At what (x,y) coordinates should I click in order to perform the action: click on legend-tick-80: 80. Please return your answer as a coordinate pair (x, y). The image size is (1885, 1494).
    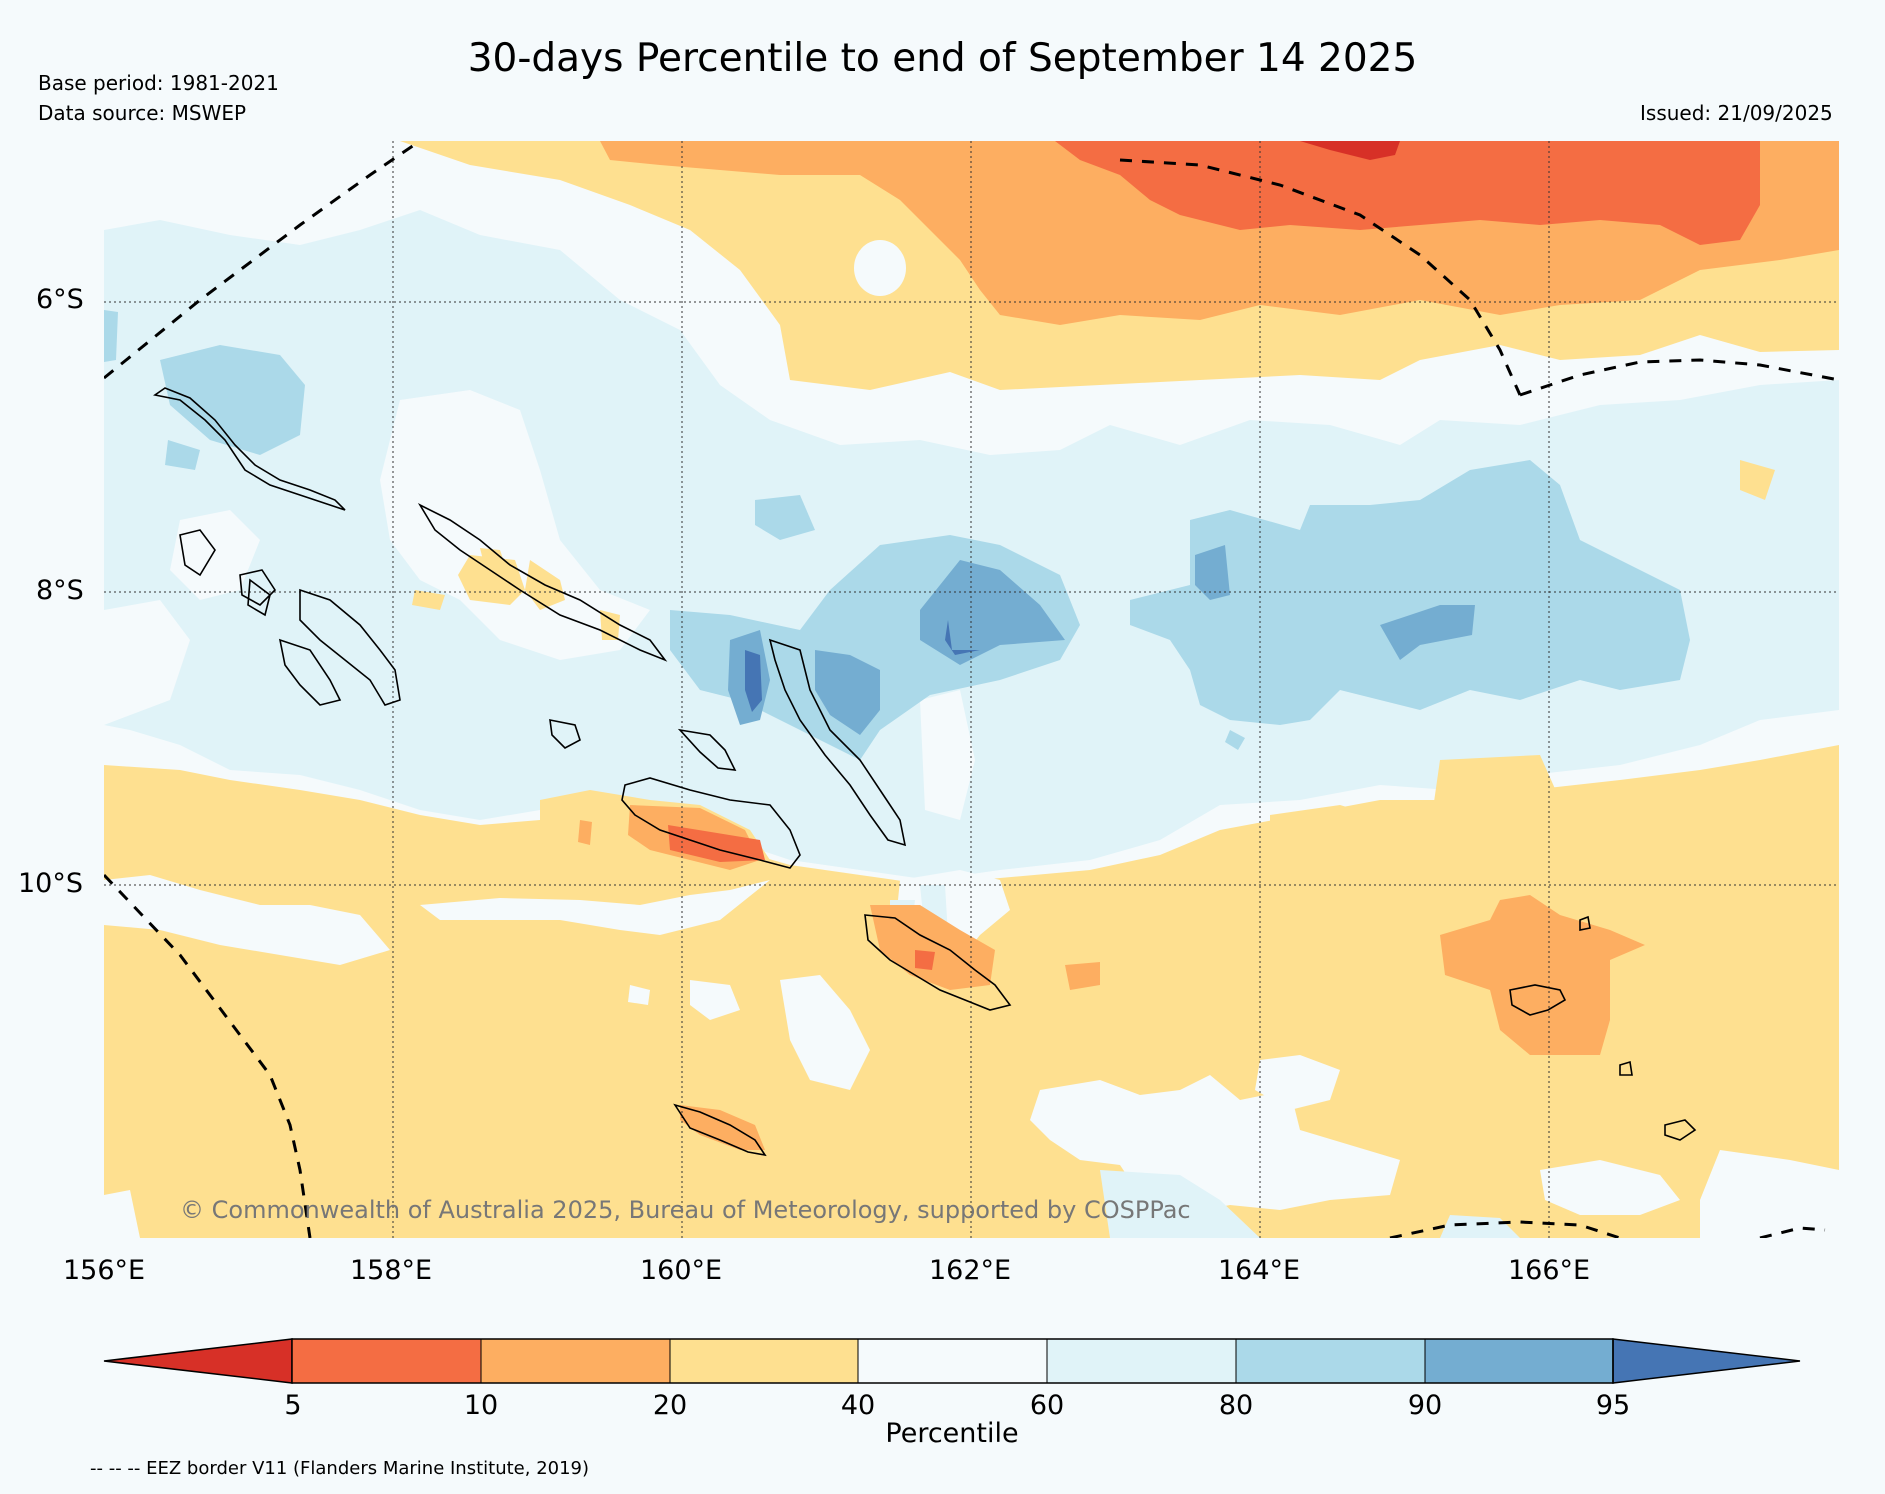
    Looking at the image, I should click on (1236, 1405).